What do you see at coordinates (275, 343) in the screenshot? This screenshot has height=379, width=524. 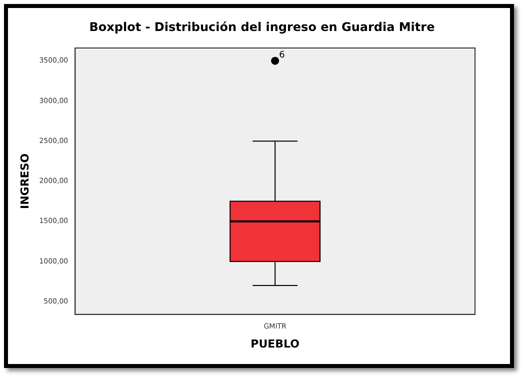 I see `x-axis-title: PUEBLO` at bounding box center [275, 343].